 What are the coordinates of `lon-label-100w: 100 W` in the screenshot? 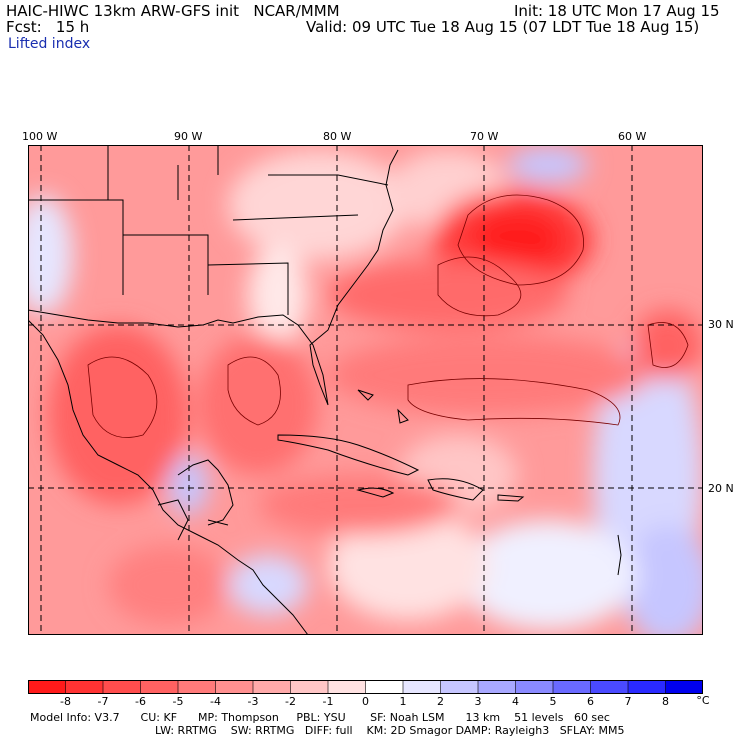 It's located at (40, 136).